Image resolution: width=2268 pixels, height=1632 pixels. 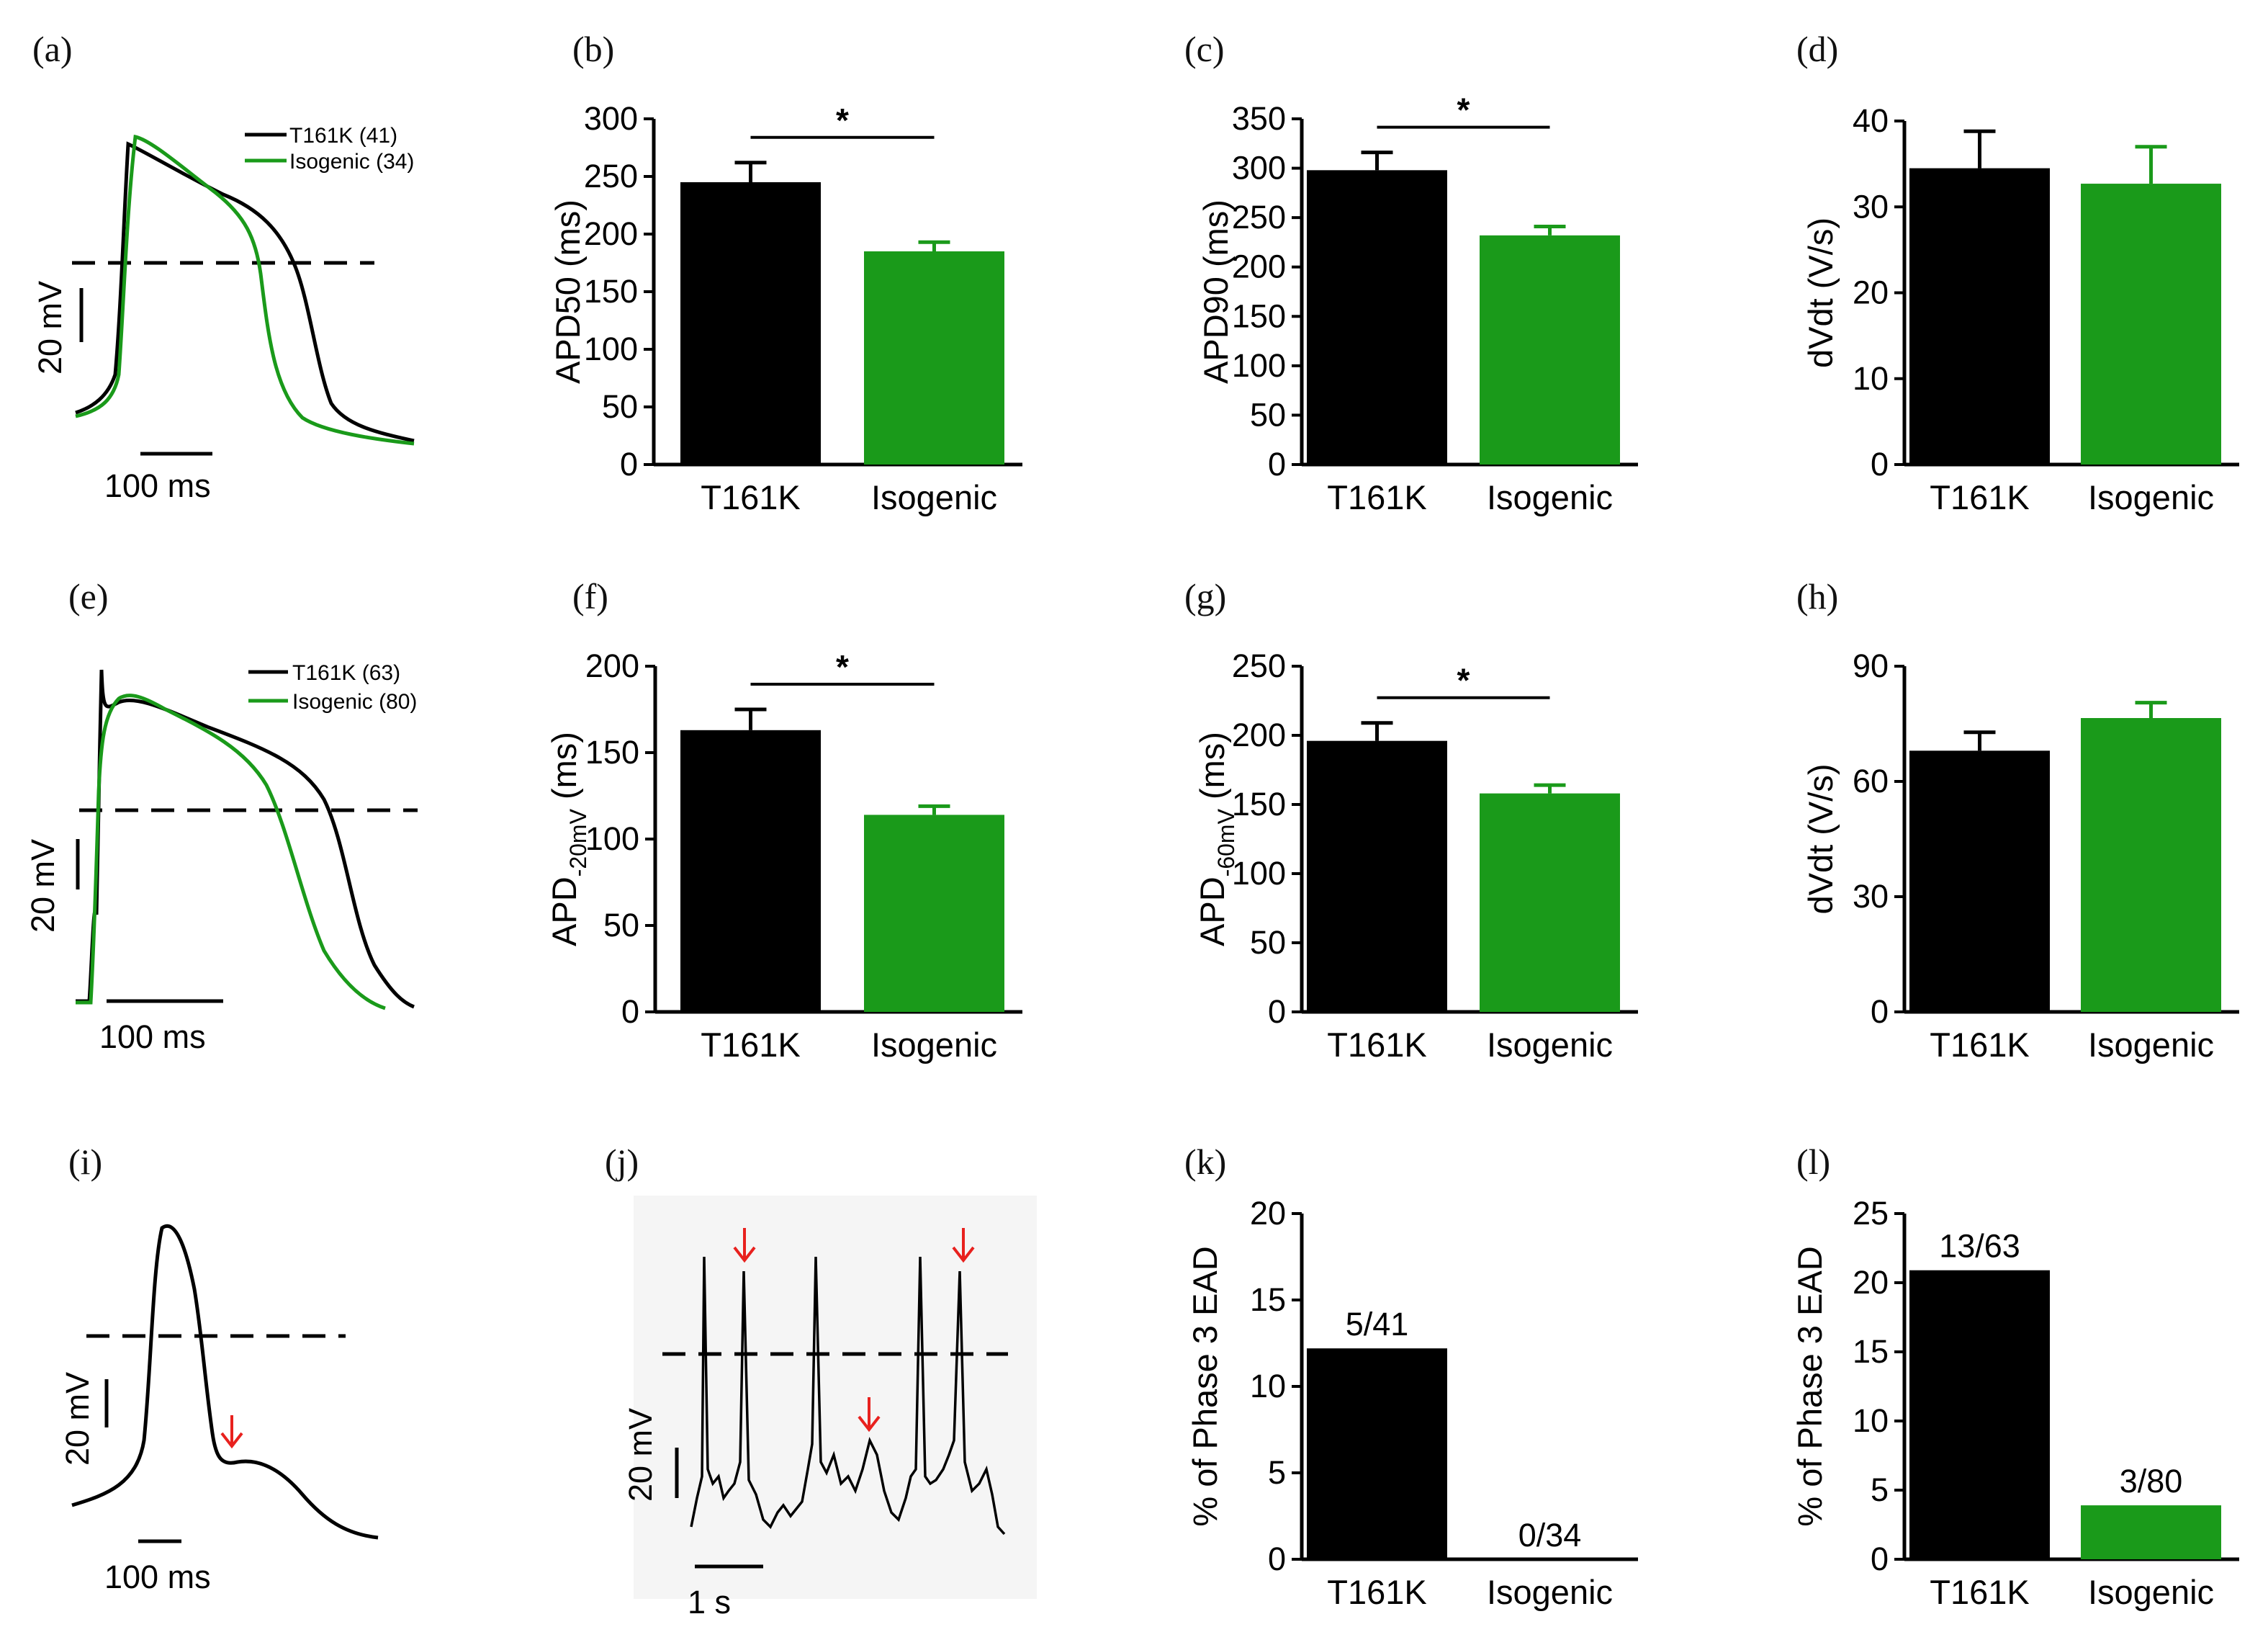 What do you see at coordinates (1377, 1324) in the screenshot?
I see `data-label: 5/41` at bounding box center [1377, 1324].